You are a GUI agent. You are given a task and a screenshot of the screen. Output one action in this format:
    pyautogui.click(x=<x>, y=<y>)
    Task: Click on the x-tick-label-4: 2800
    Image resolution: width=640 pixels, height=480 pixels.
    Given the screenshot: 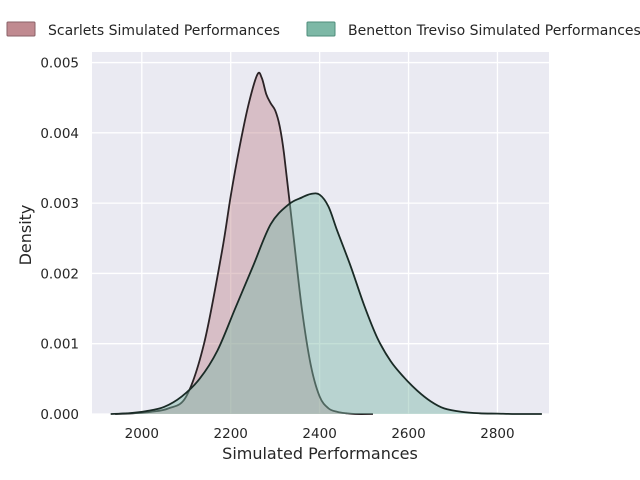 What is the action you would take?
    pyautogui.click(x=497, y=434)
    